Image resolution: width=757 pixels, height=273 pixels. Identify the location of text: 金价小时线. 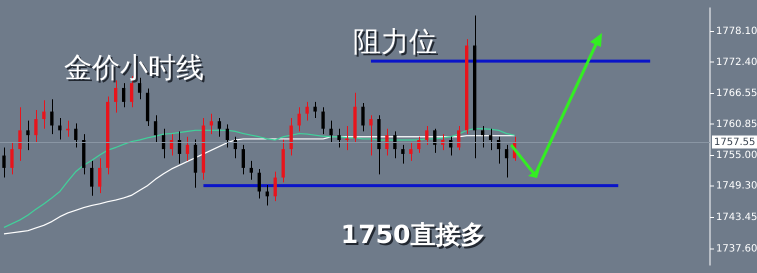
(136, 69).